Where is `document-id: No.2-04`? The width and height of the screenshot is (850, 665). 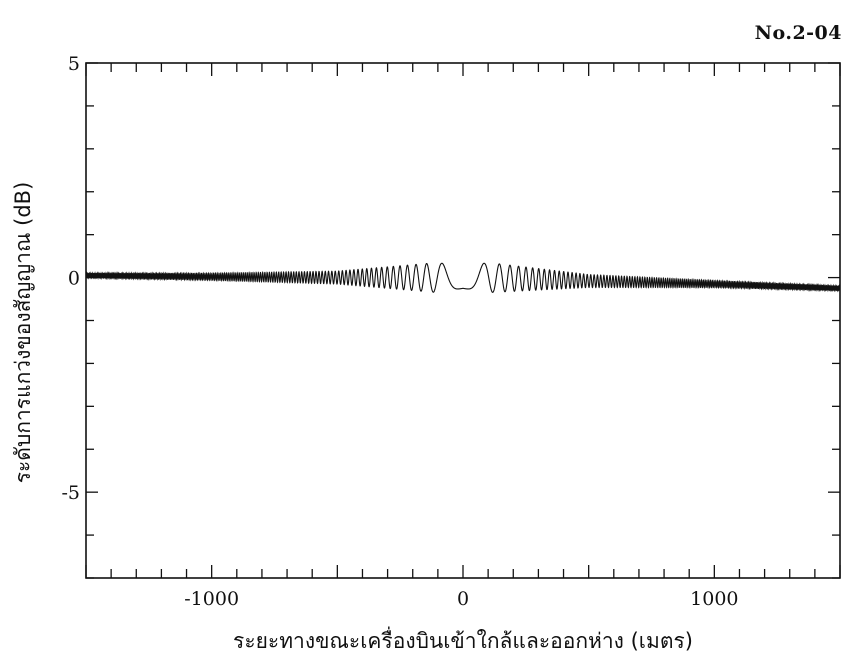
document-id: No.2-04 is located at coordinates (798, 33).